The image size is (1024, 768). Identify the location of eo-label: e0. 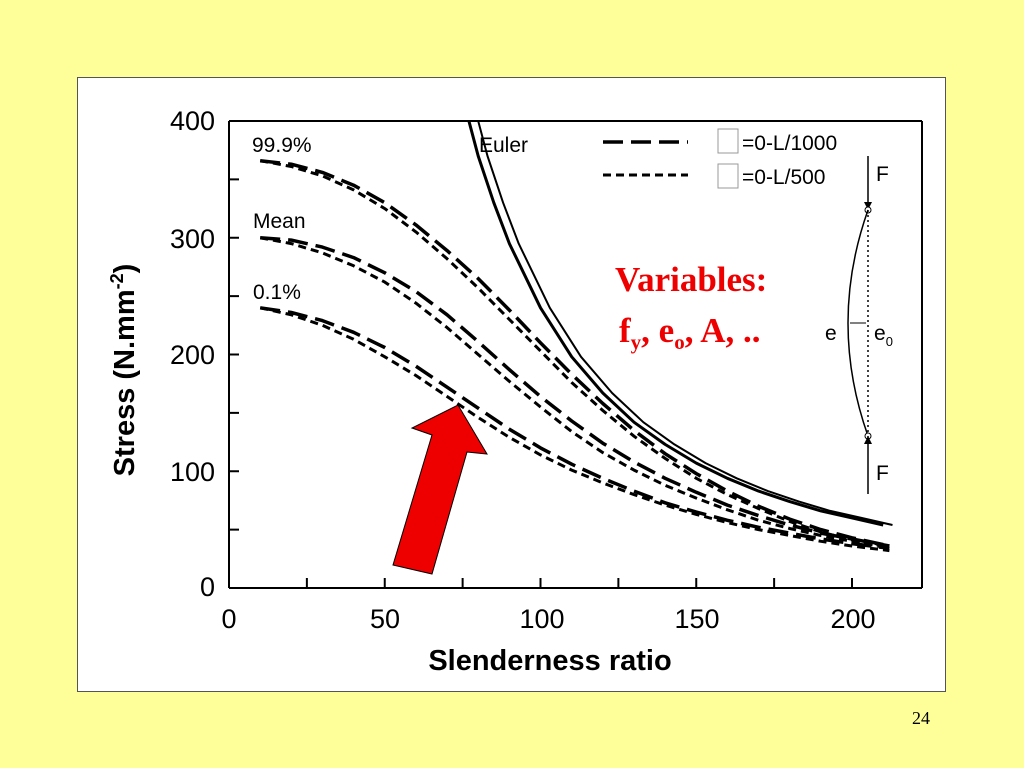
(883, 335).